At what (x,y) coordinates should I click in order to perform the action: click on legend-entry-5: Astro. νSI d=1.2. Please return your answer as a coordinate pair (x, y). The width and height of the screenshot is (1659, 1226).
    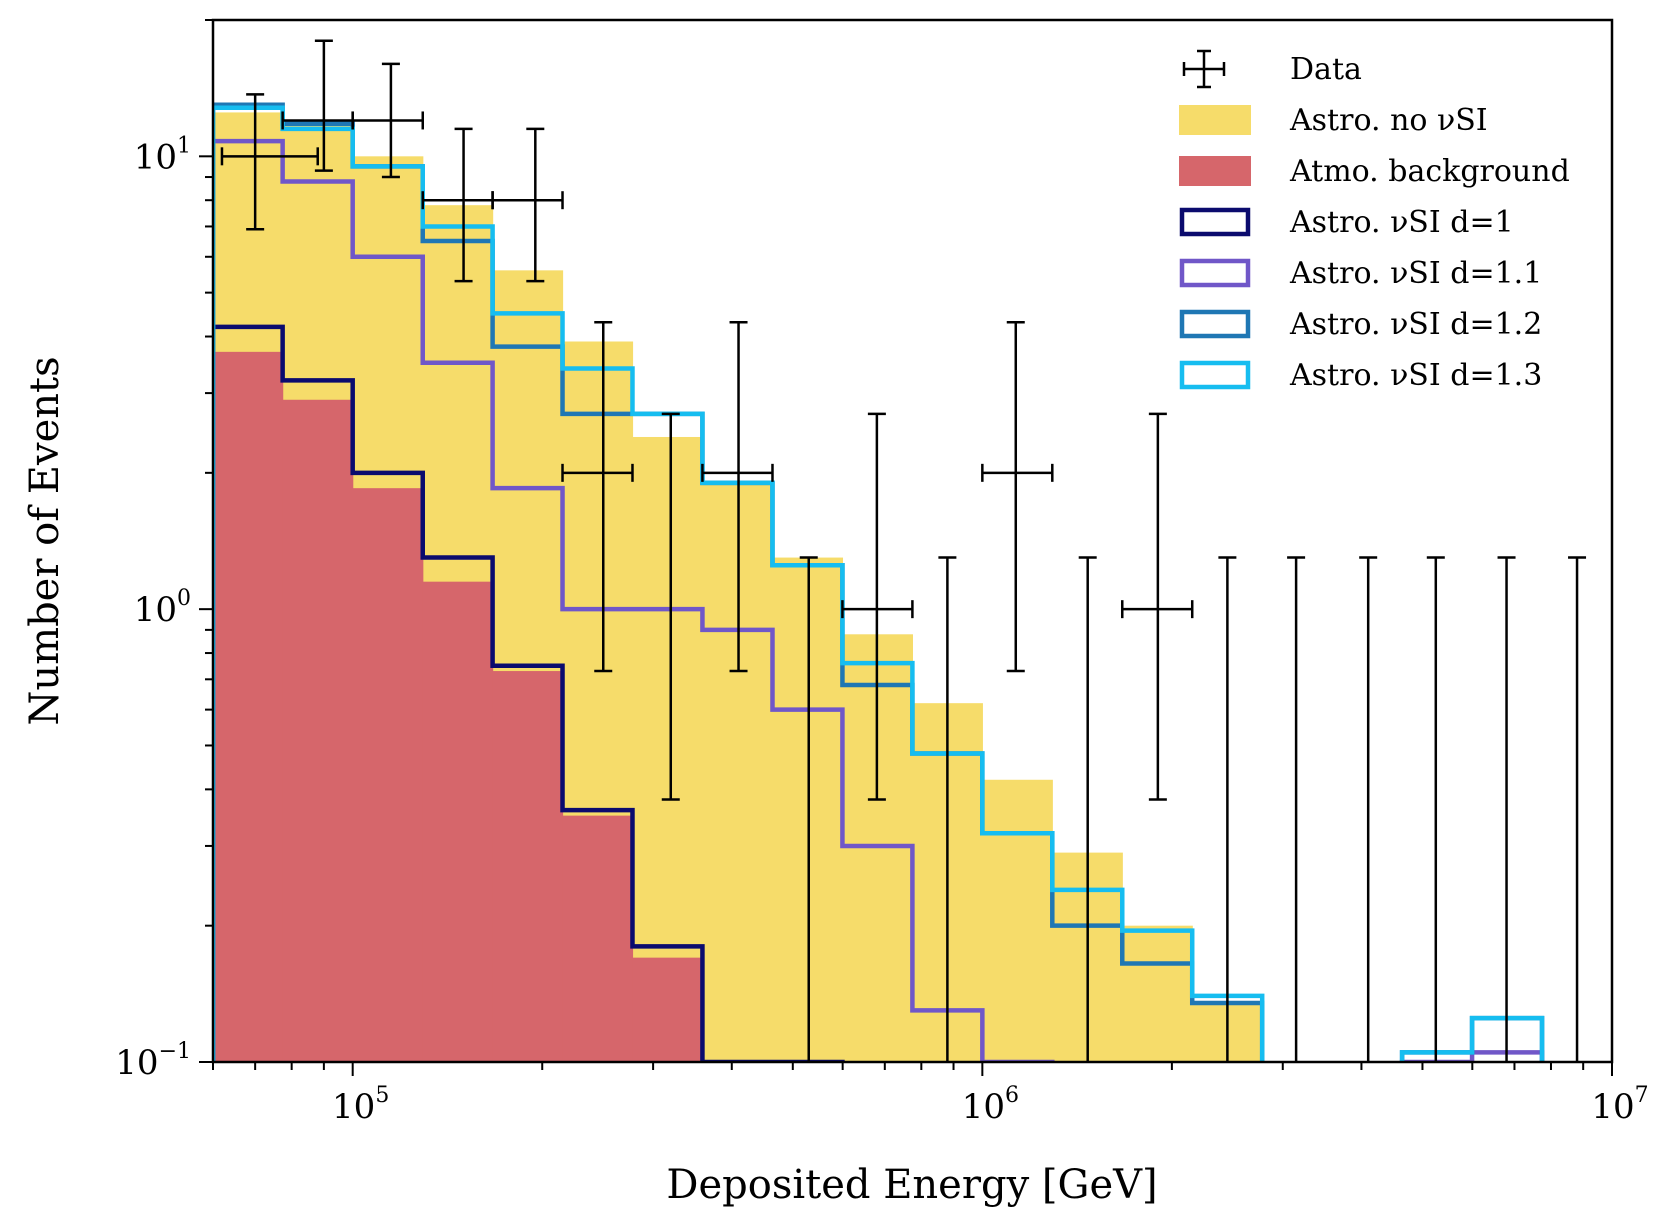
    Looking at the image, I should click on (1360, 324).